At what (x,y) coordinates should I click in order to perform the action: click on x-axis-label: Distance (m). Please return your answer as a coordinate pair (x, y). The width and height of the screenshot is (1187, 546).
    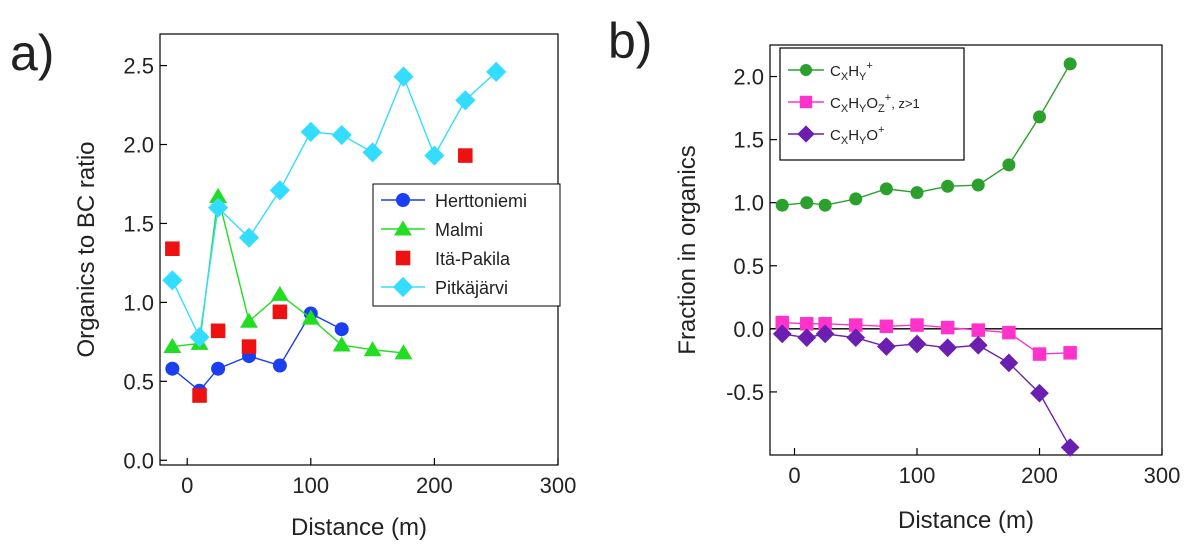
    Looking at the image, I should click on (966, 520).